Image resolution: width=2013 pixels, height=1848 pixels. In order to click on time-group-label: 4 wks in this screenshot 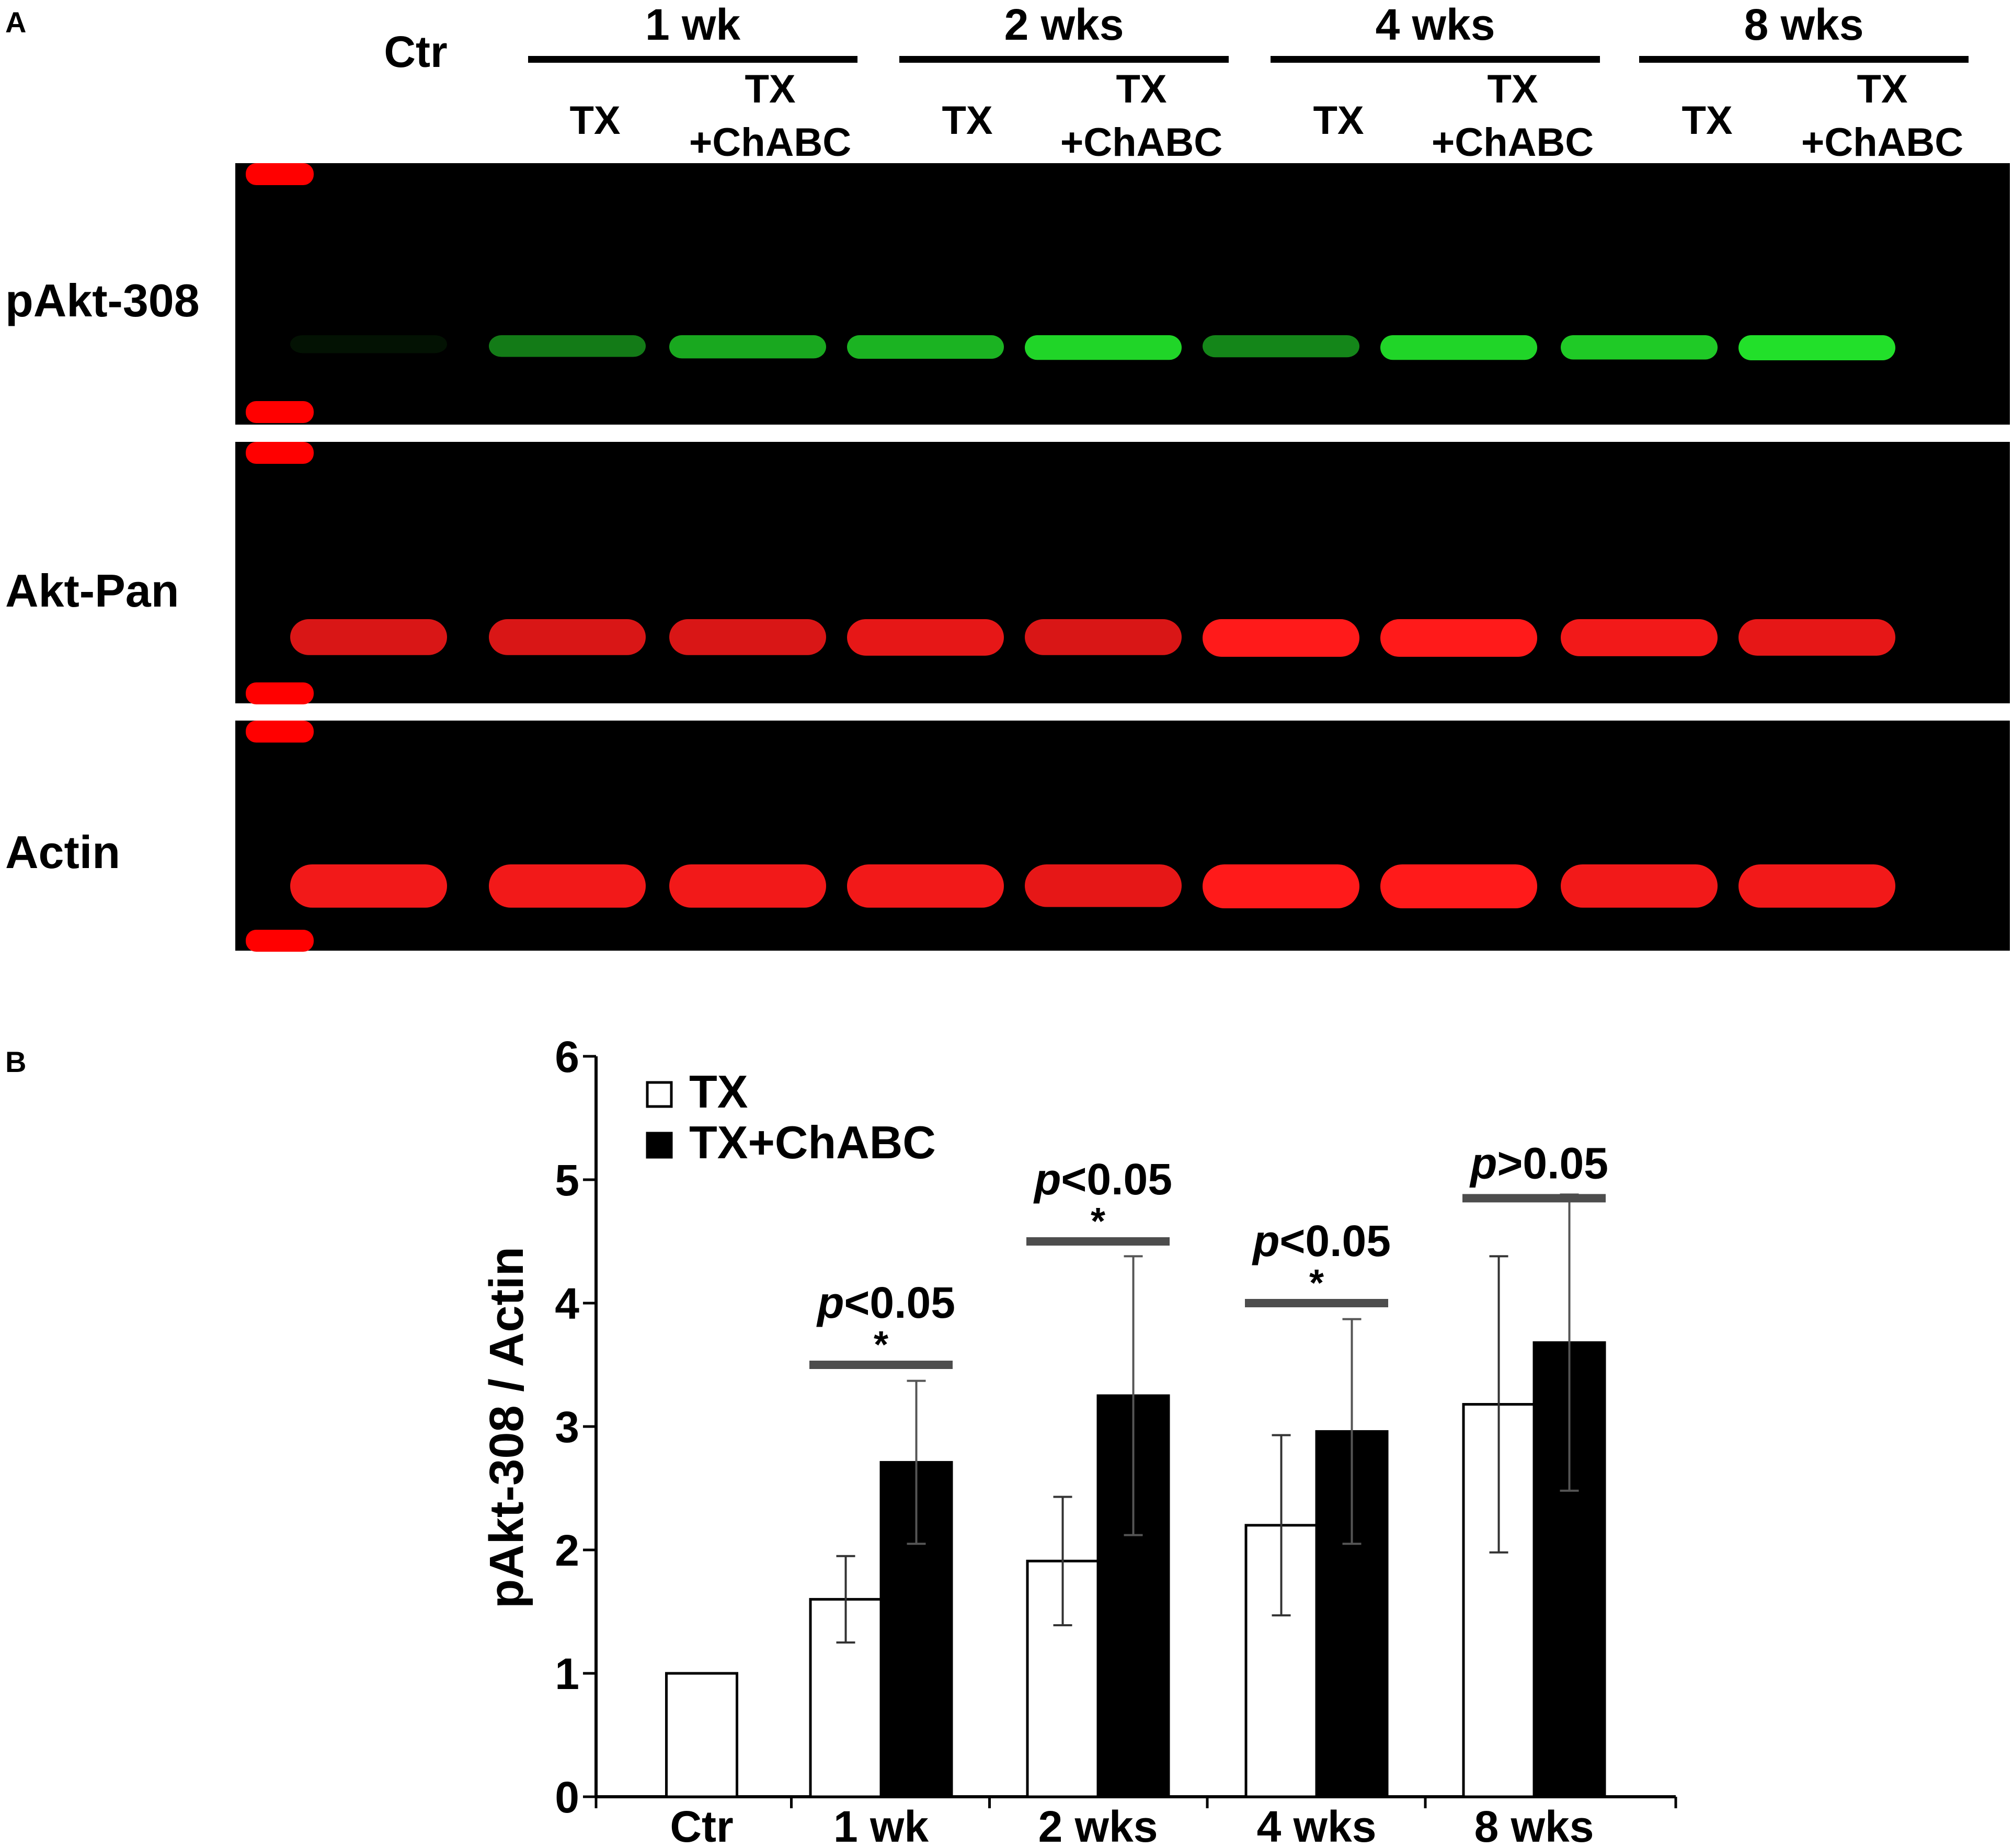, I will do `click(1435, 25)`.